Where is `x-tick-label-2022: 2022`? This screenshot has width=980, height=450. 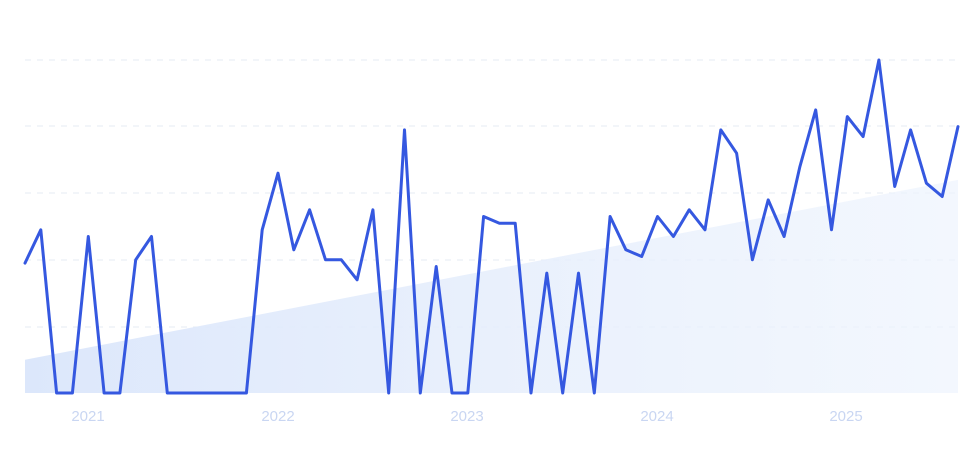 x-tick-label-2022: 2022 is located at coordinates (277, 416).